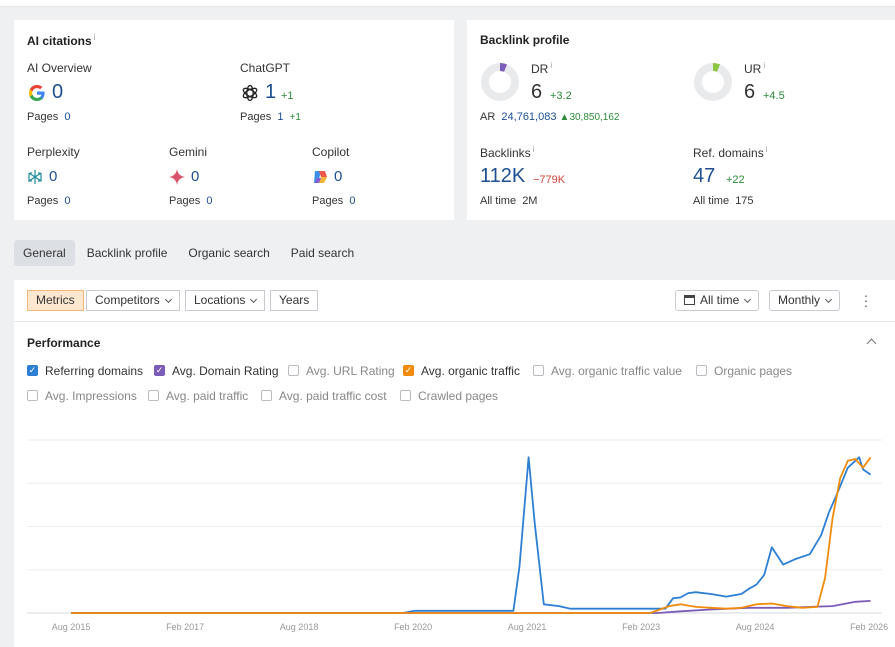 This screenshot has height=647, width=895. What do you see at coordinates (67, 201) in the screenshot?
I see `perplexity-pages-value: 0` at bounding box center [67, 201].